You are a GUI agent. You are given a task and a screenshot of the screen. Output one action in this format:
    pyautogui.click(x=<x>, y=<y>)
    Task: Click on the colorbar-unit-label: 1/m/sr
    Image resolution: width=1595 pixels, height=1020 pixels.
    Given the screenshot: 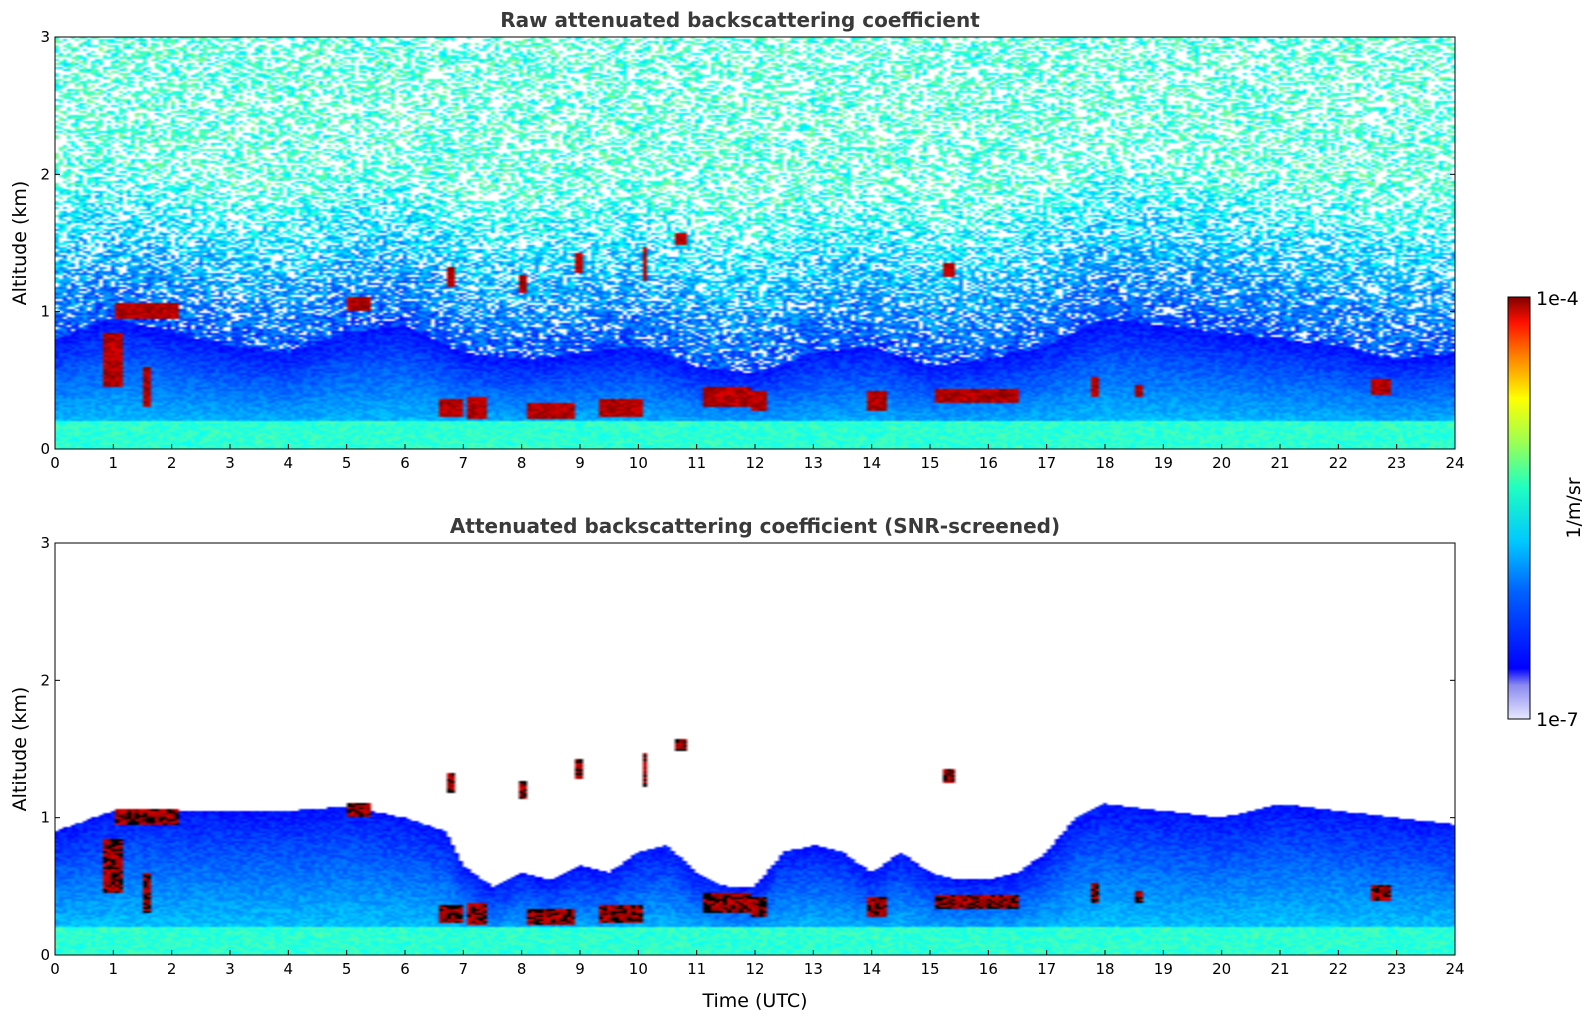 What is the action you would take?
    pyautogui.click(x=1574, y=507)
    